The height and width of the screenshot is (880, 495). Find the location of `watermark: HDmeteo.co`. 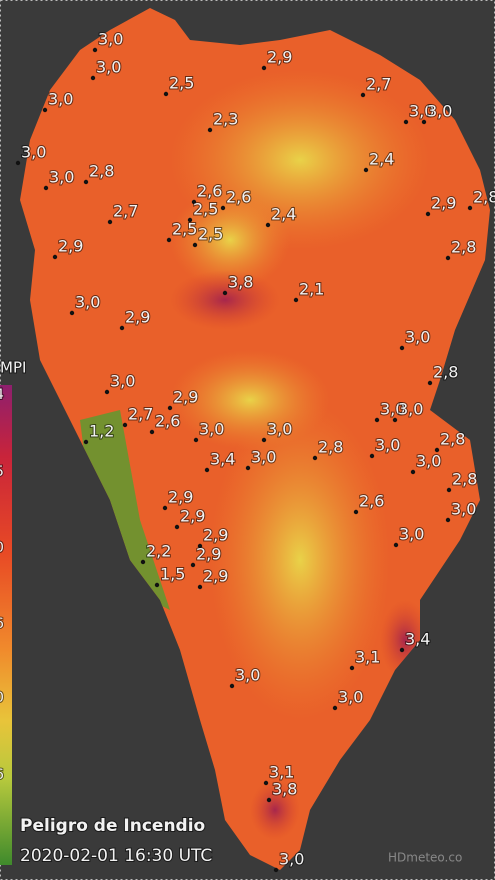

watermark: HDmeteo.co is located at coordinates (425, 858).